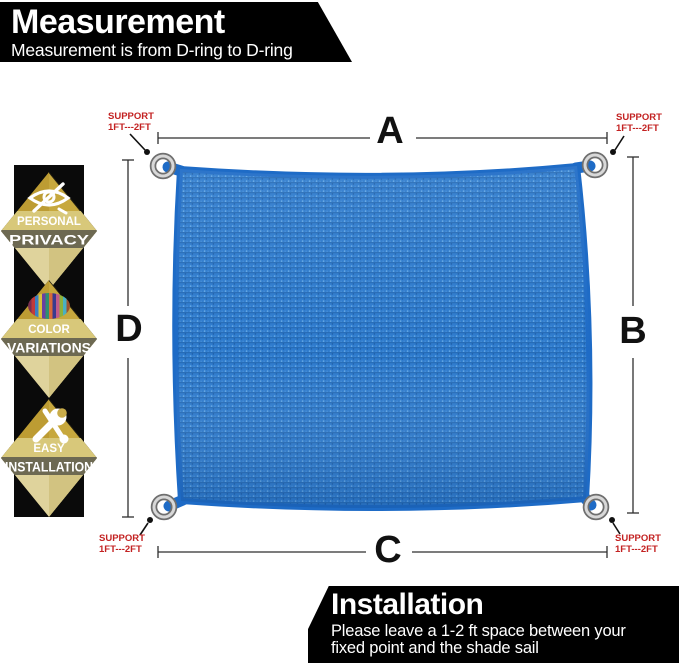 The height and width of the screenshot is (671, 679). I want to click on privacy-eye-icon, so click(49, 198).